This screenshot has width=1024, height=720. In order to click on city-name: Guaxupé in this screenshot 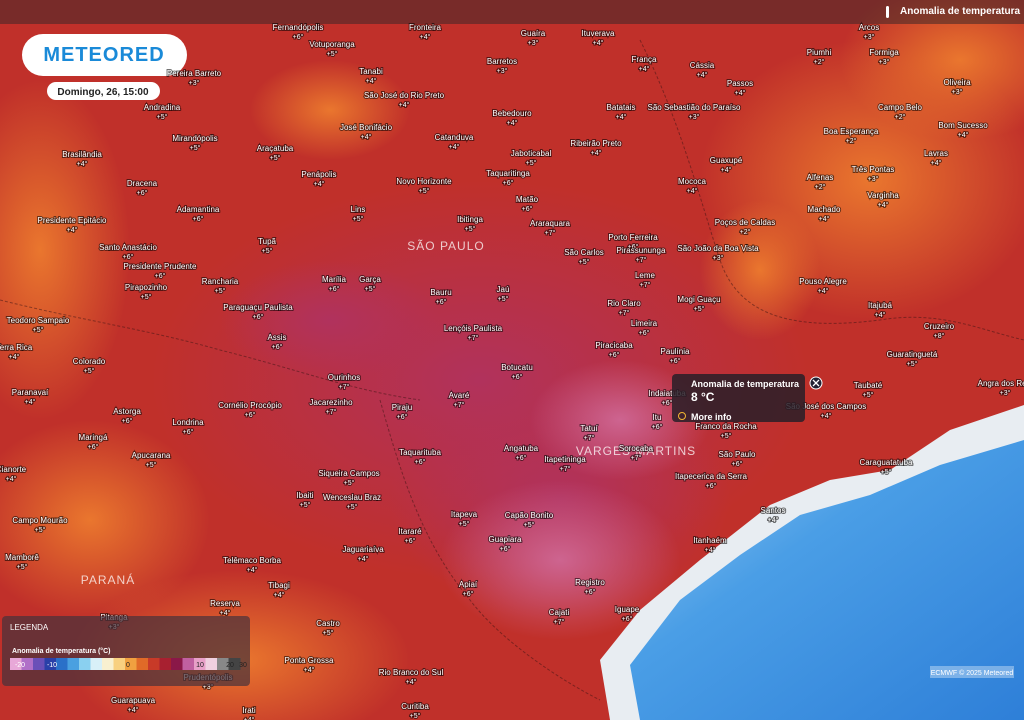, I will do `click(726, 160)`.